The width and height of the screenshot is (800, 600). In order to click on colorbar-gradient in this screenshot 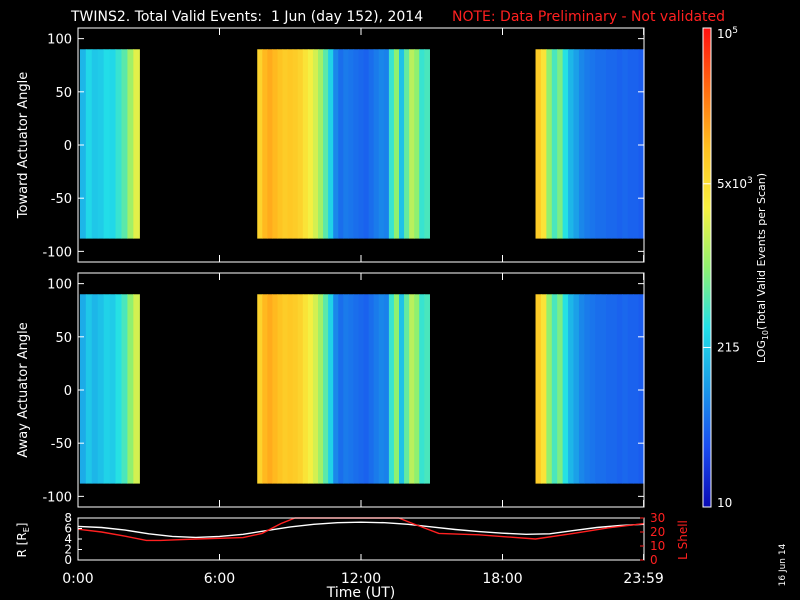, I will do `click(707, 267)`.